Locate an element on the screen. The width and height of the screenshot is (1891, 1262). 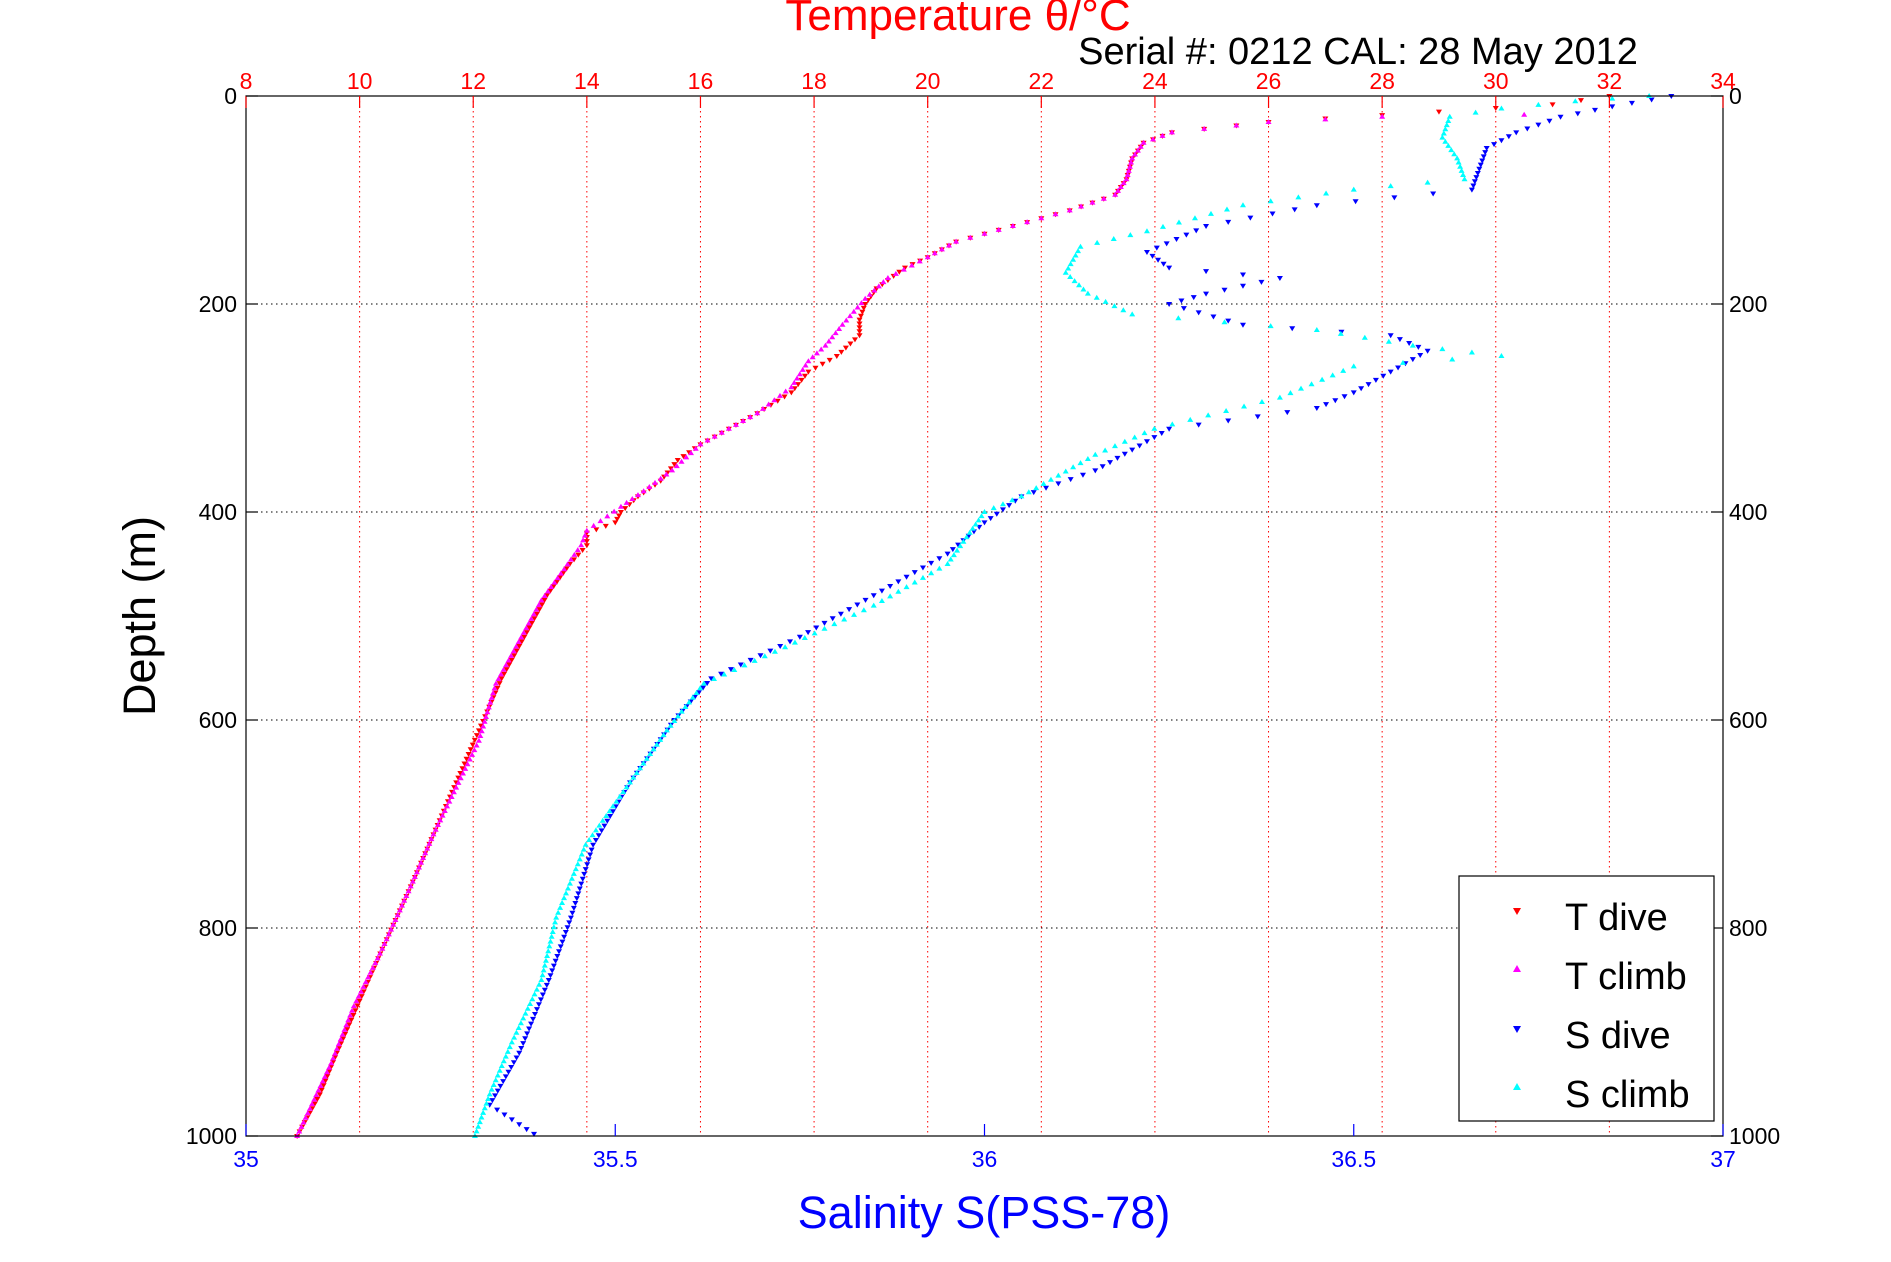
salinity-tick-label: 36.5 is located at coordinates (1353, 1159).